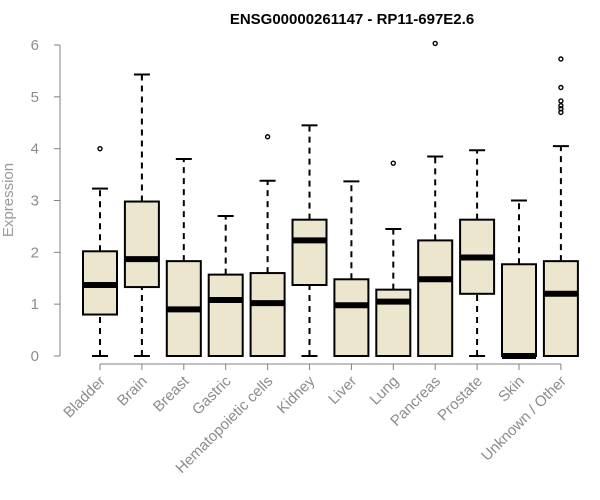 The height and width of the screenshot is (500, 600). I want to click on y-tick-label: 1, so click(35, 304).